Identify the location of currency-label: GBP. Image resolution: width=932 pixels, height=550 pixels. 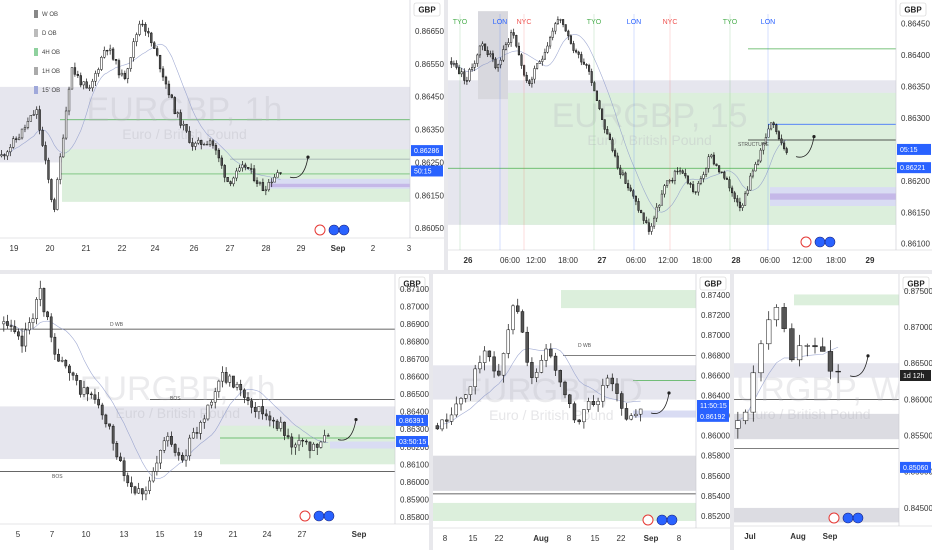
(713, 284).